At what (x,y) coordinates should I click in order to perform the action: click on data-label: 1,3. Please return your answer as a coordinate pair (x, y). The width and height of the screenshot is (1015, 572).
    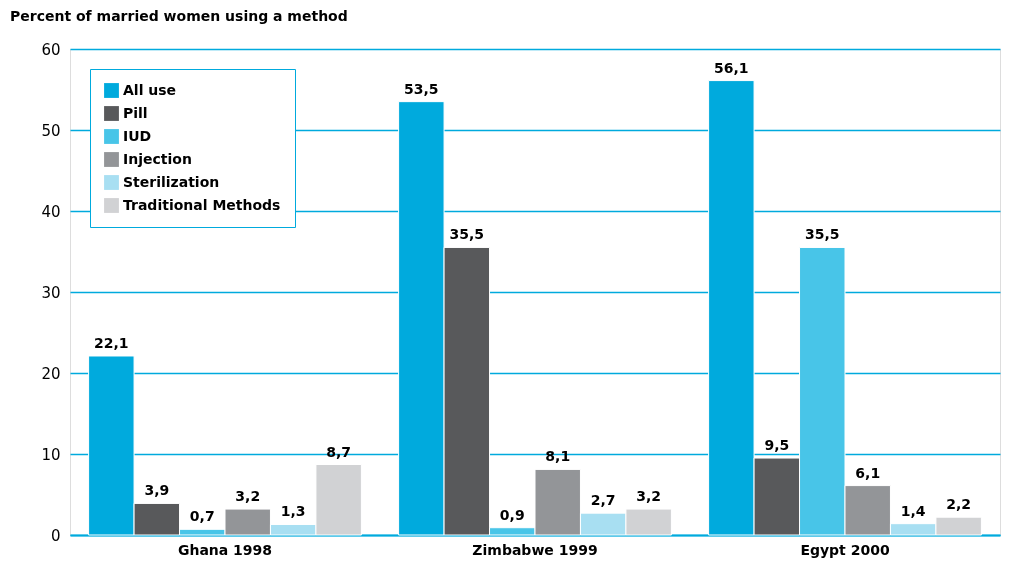
    Looking at the image, I should click on (293, 511).